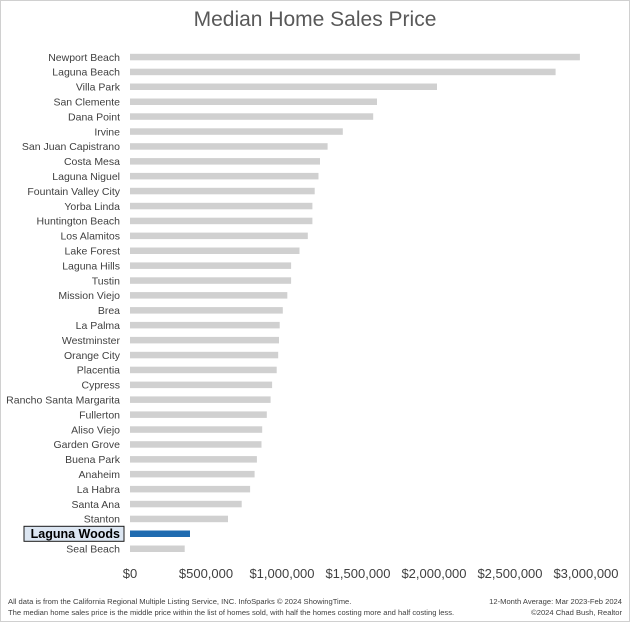  I want to click on category-label: Laguna Beach, so click(86, 73).